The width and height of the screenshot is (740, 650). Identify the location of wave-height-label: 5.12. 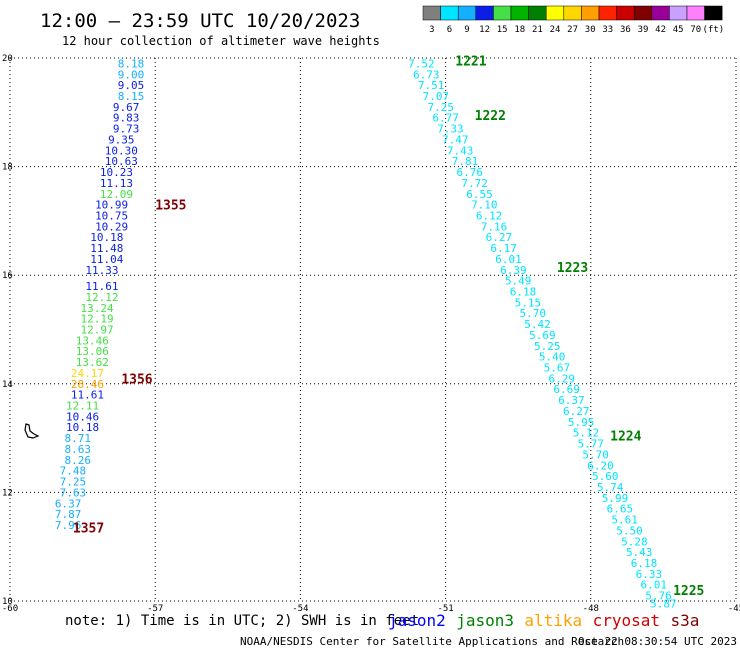
(586, 433).